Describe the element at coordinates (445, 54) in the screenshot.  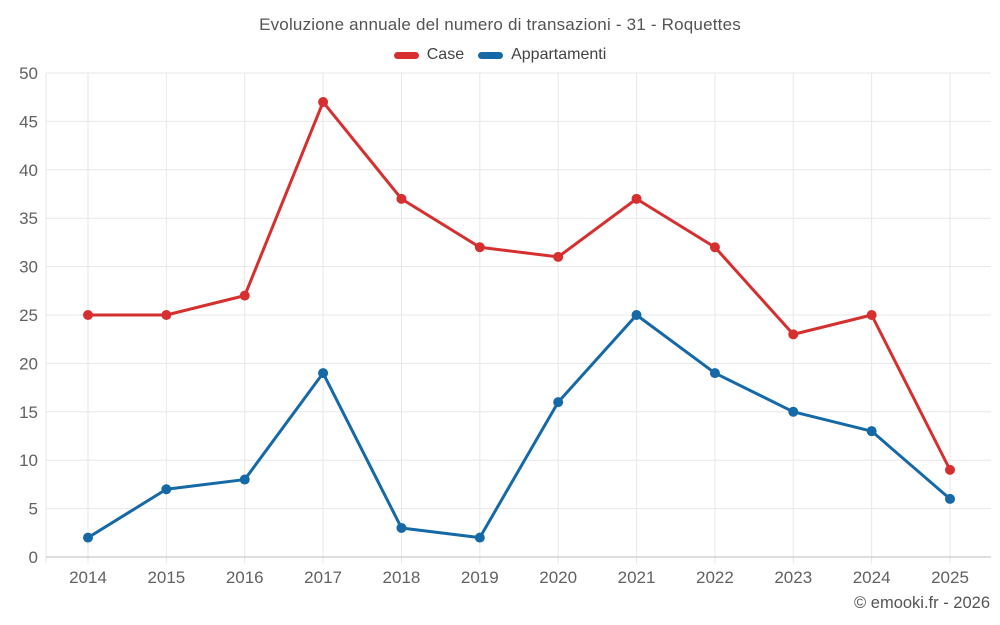
I see `legend-label: Case` at that location.